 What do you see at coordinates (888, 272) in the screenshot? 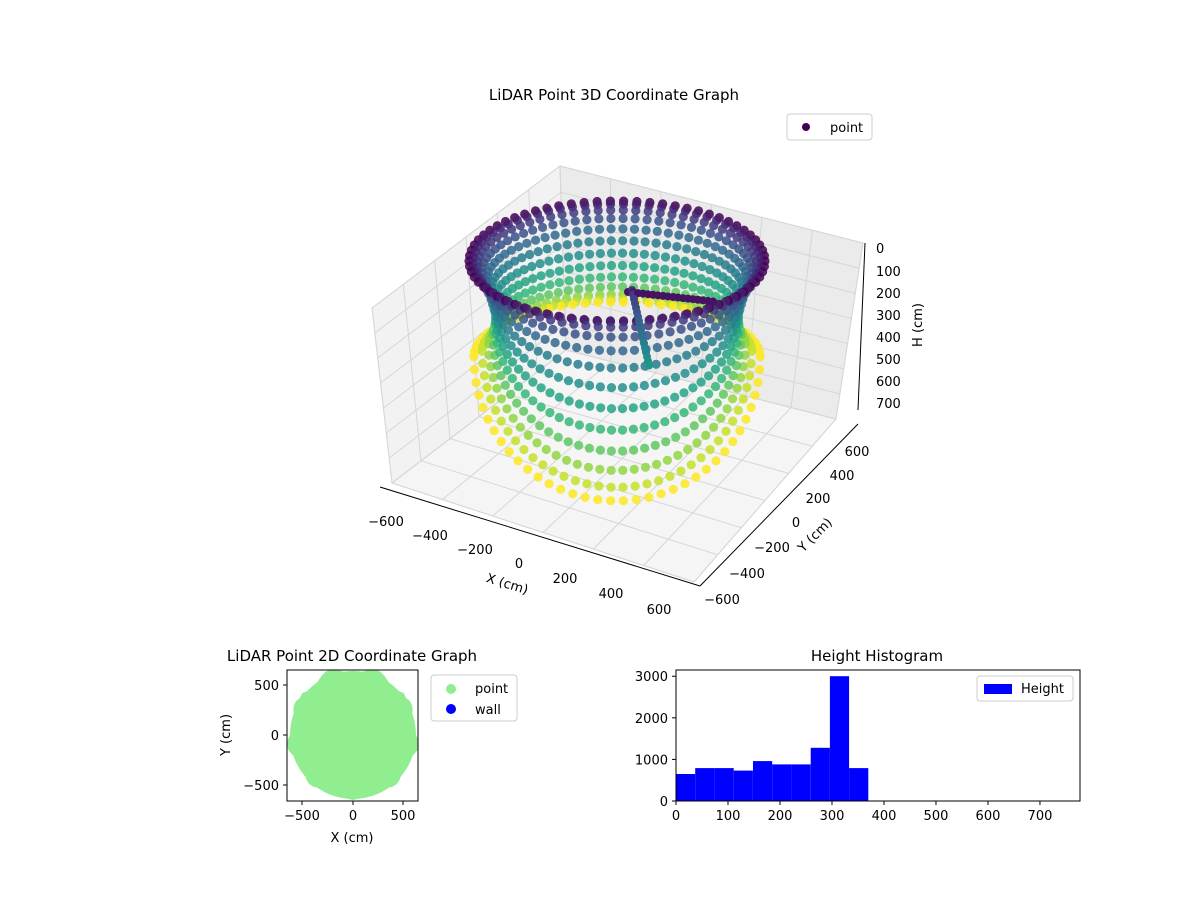
I see `z-tick-label: 100` at bounding box center [888, 272].